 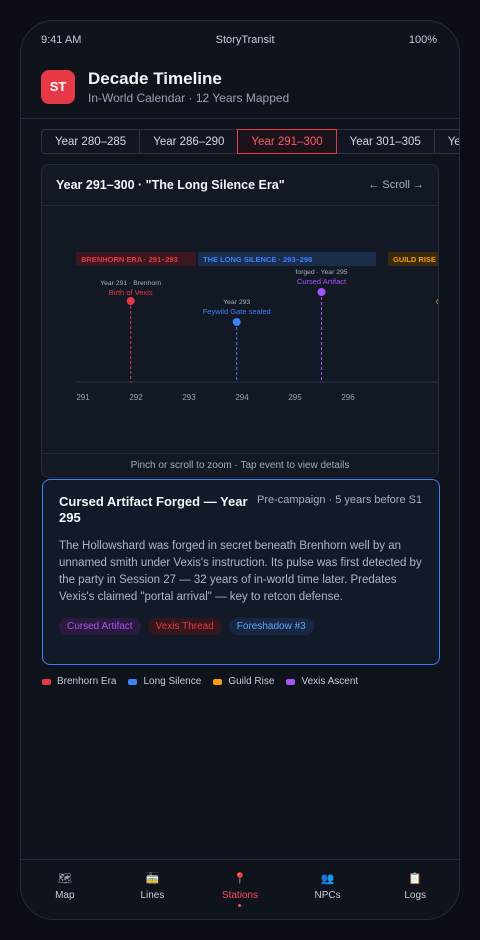 What do you see at coordinates (65, 886) in the screenshot?
I see `nav-map: 🗺 Map` at bounding box center [65, 886].